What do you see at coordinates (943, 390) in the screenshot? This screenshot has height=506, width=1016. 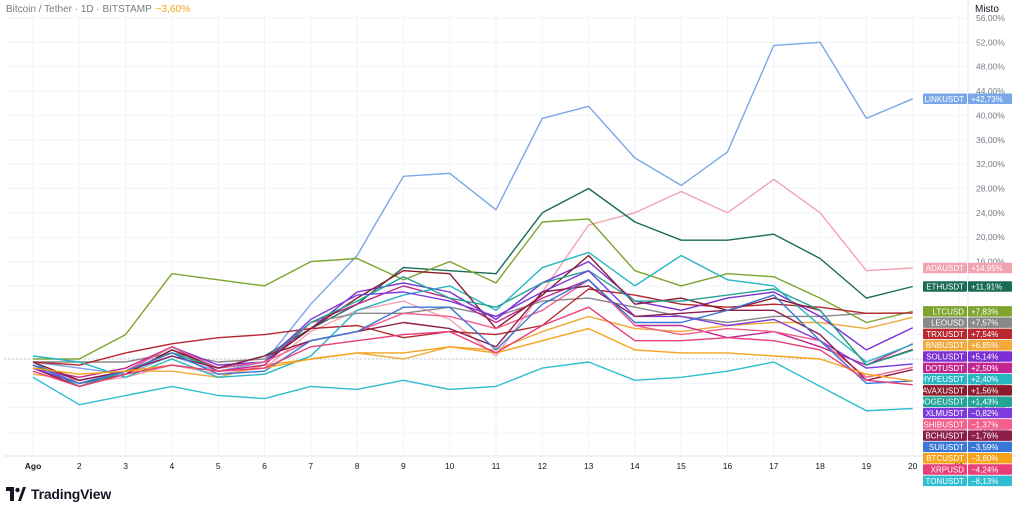 I see `tag-name: AVAXUSDT` at bounding box center [943, 390].